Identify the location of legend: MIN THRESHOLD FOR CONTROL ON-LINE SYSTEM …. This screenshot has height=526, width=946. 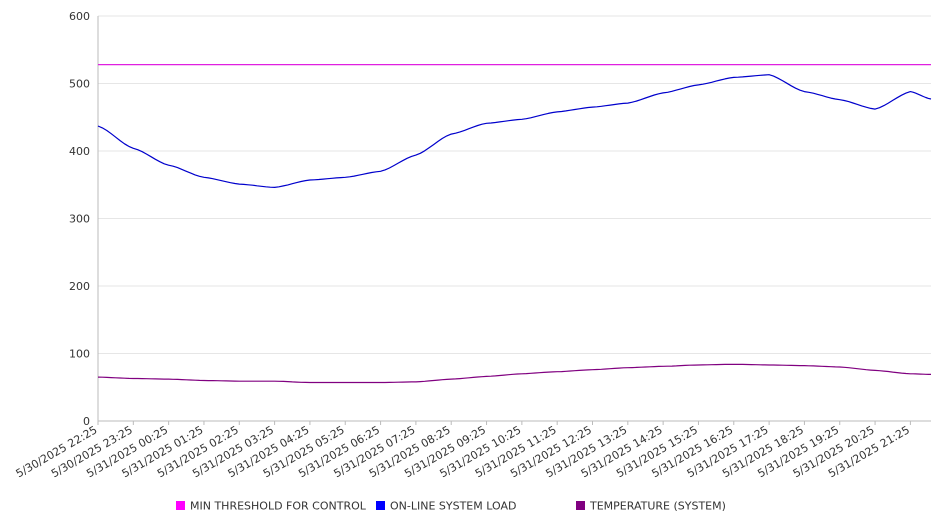
(451, 506).